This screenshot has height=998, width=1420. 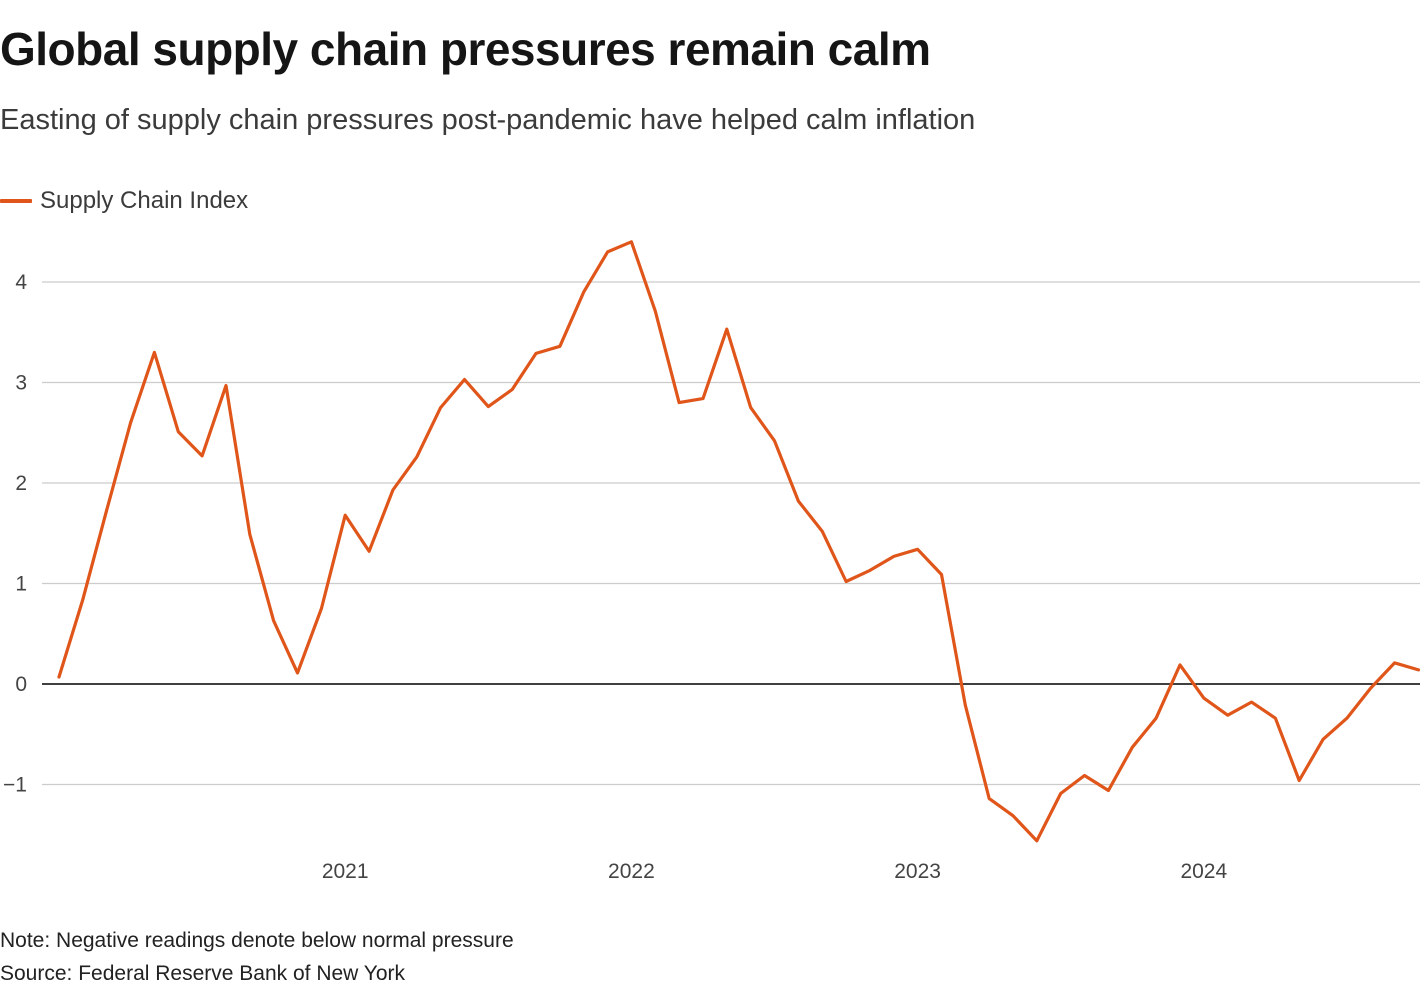 I want to click on y-tick-label: 4, so click(x=21, y=282).